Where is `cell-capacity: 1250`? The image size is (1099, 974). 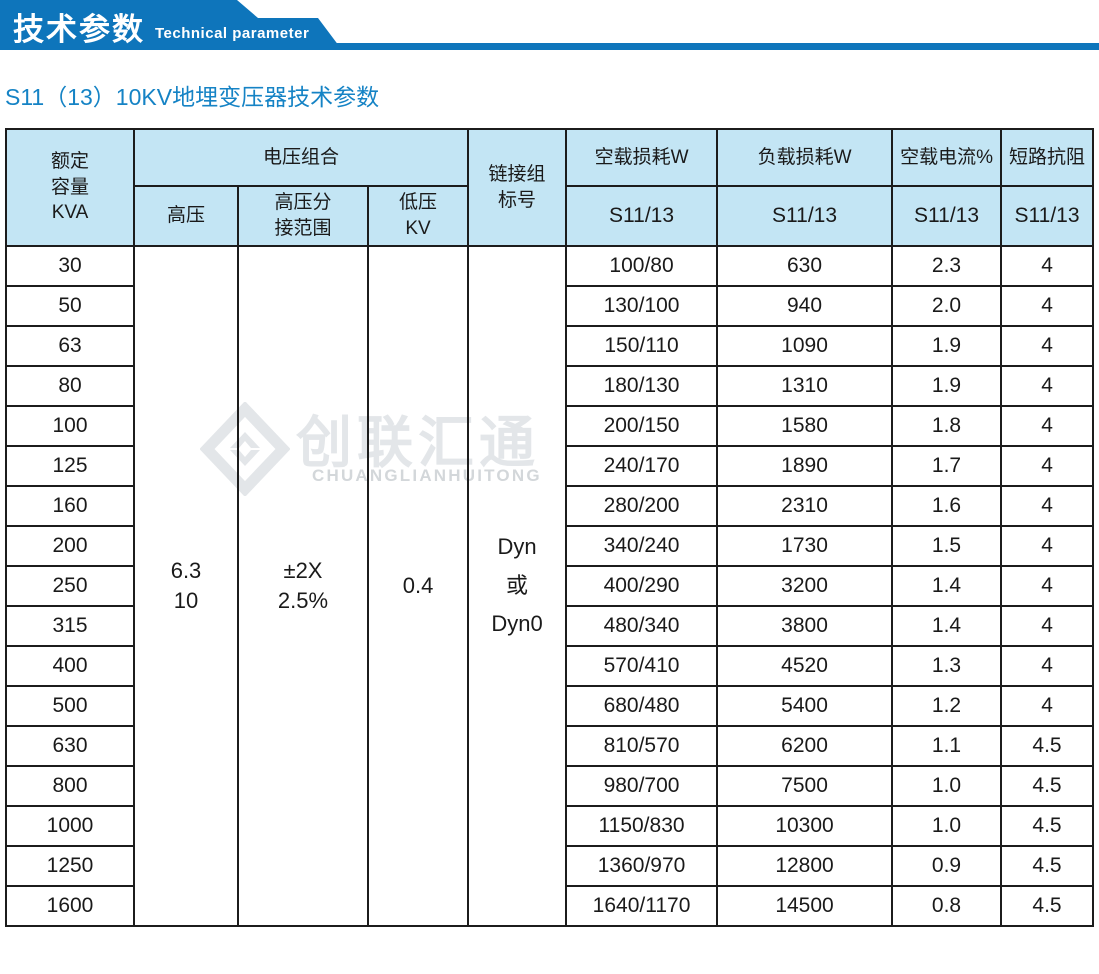 cell-capacity: 1250 is located at coordinates (70, 866).